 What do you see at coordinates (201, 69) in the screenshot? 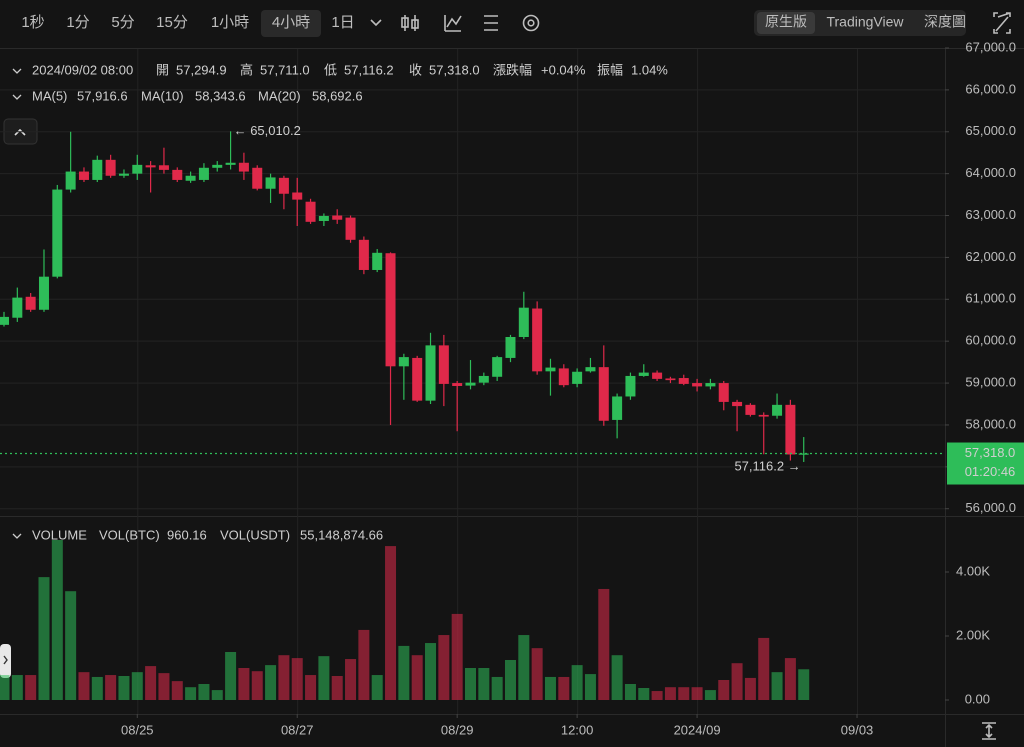
I see `ohlc-value: 57,294.9` at bounding box center [201, 69].